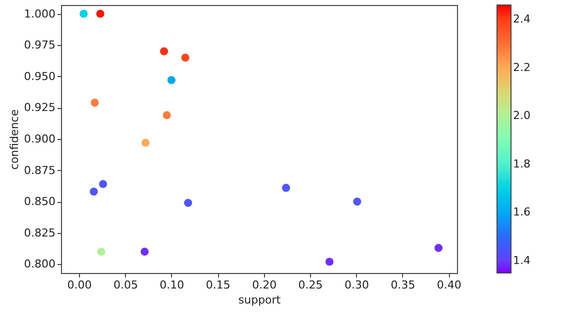  Describe the element at coordinates (521, 115) in the screenshot. I see `color-bar-label: 2.0` at that location.